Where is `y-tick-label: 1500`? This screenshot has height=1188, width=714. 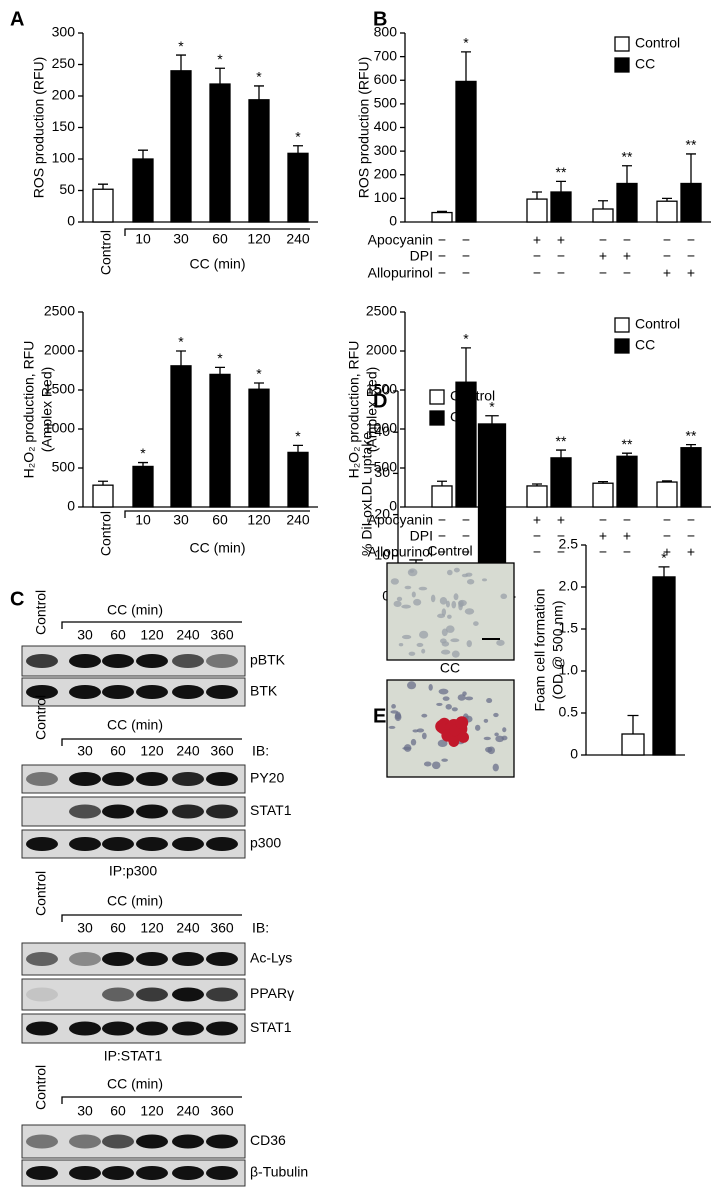 y-tick-label: 1500 is located at coordinates (59, 389).